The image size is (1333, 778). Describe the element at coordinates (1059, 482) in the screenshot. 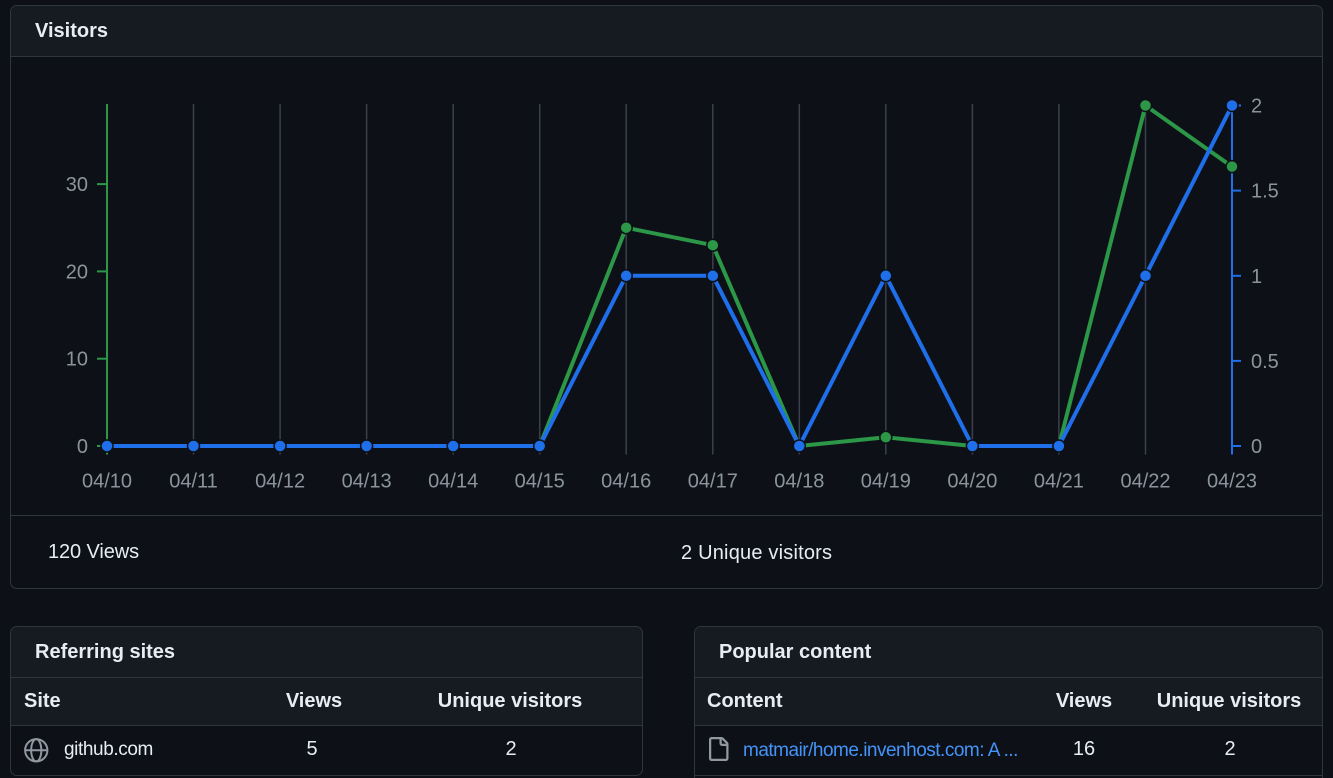

I see `svg-text: 04/21` at that location.